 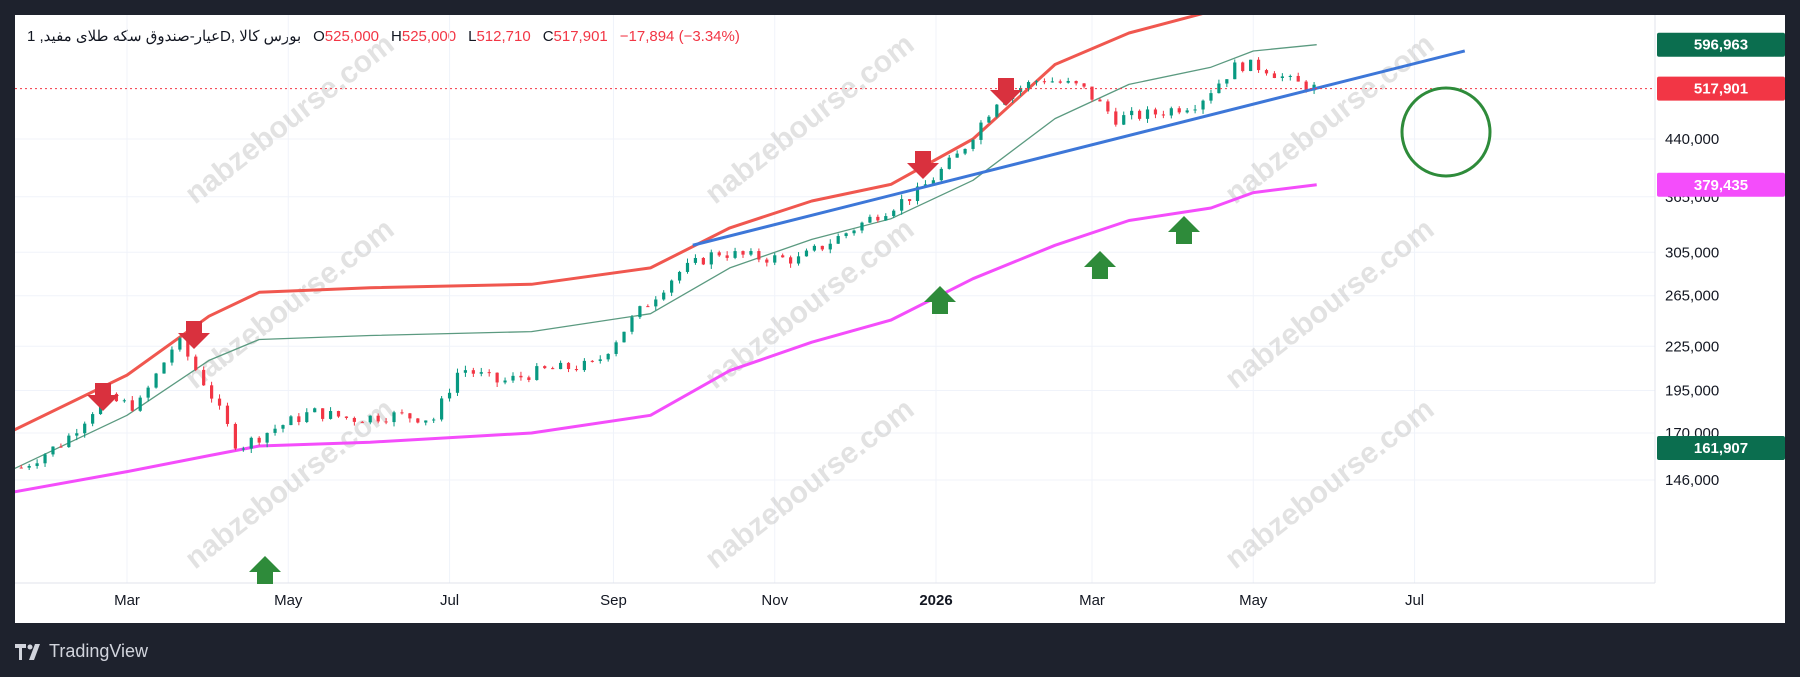 I want to click on tradingview-logo: TradingView, so click(x=81, y=651).